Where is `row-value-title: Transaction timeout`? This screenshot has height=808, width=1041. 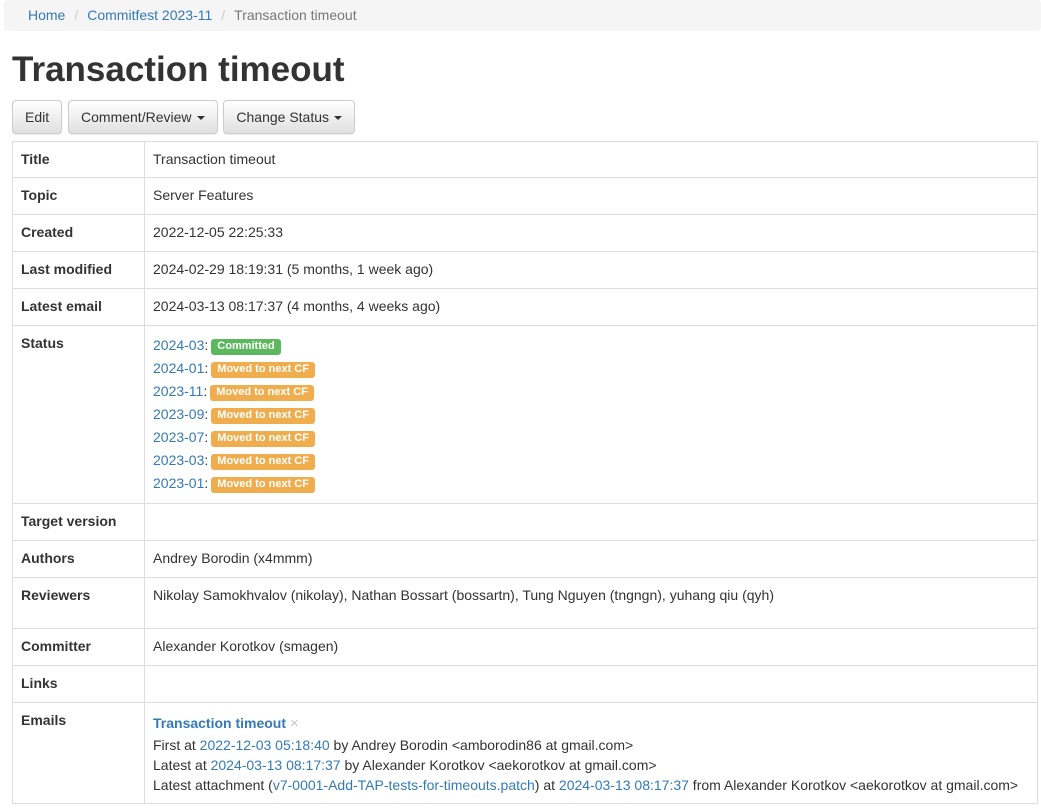 row-value-title: Transaction timeout is located at coordinates (591, 159).